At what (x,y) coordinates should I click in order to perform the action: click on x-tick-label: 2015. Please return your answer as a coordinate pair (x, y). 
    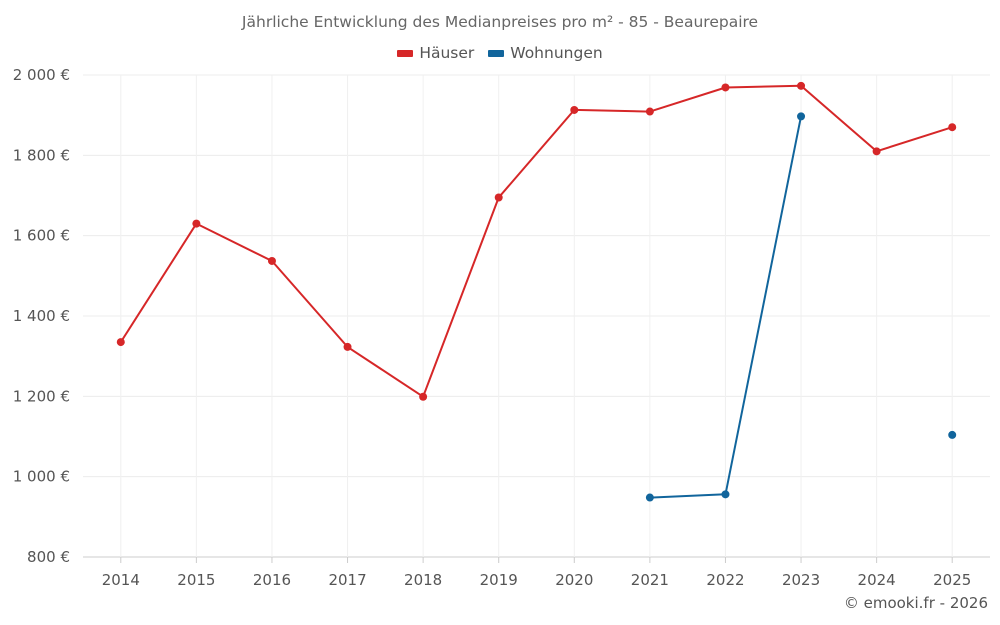
    Looking at the image, I should click on (196, 580).